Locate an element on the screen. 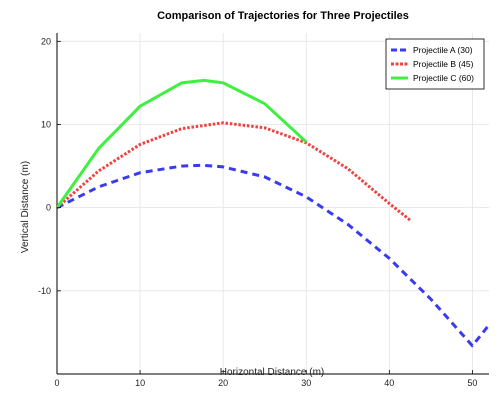 The height and width of the screenshot is (409, 503). legend-label: Projectile C (60) is located at coordinates (443, 78).